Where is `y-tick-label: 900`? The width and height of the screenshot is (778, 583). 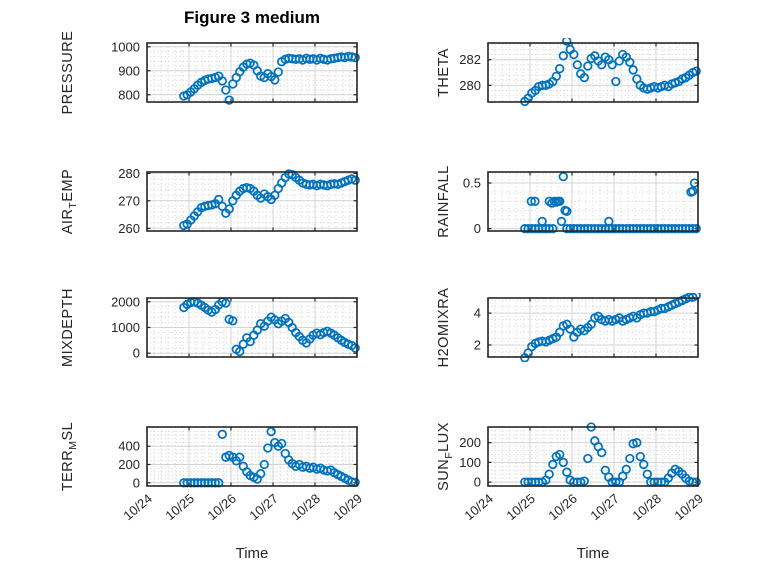
y-tick-label: 900 is located at coordinates (129, 70).